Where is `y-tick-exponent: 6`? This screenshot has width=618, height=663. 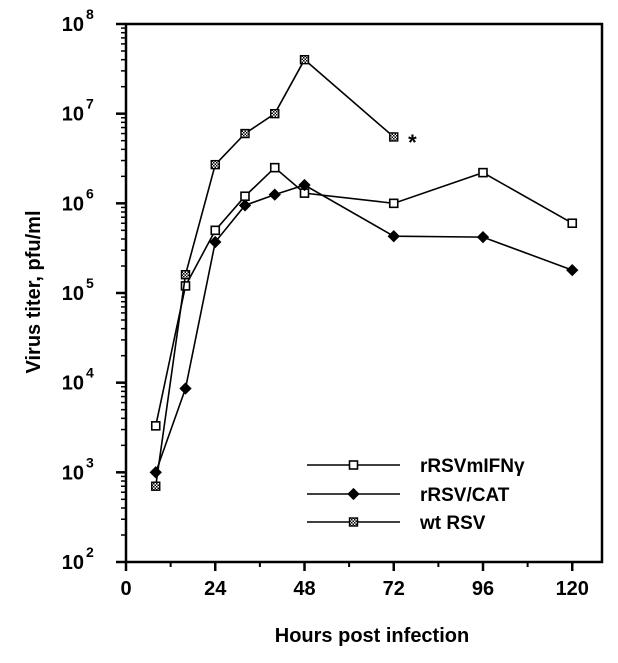 y-tick-exponent: 6 is located at coordinates (90, 193).